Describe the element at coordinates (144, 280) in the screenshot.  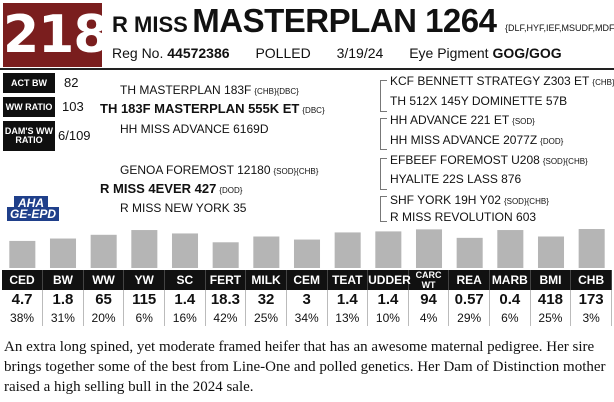
I see `epd-header-yw: YW` at that location.